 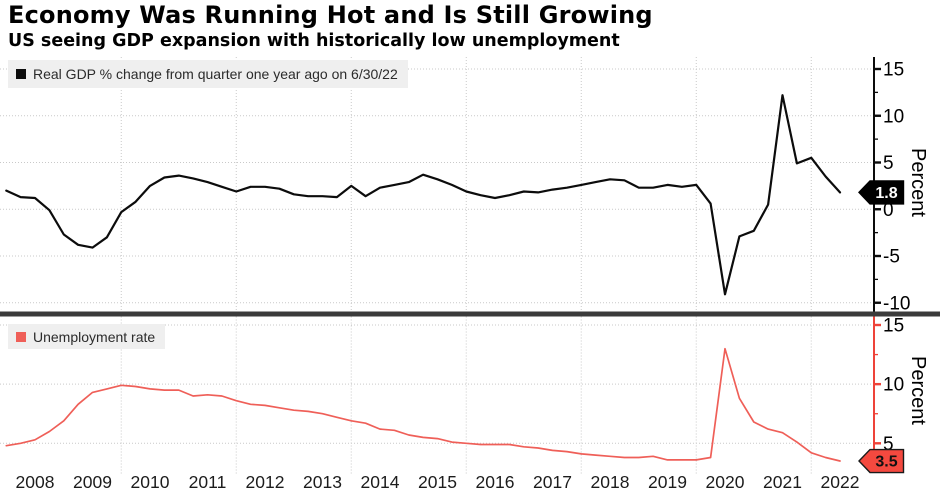 What do you see at coordinates (265, 482) in the screenshot?
I see `x-tick-label: 2012` at bounding box center [265, 482].